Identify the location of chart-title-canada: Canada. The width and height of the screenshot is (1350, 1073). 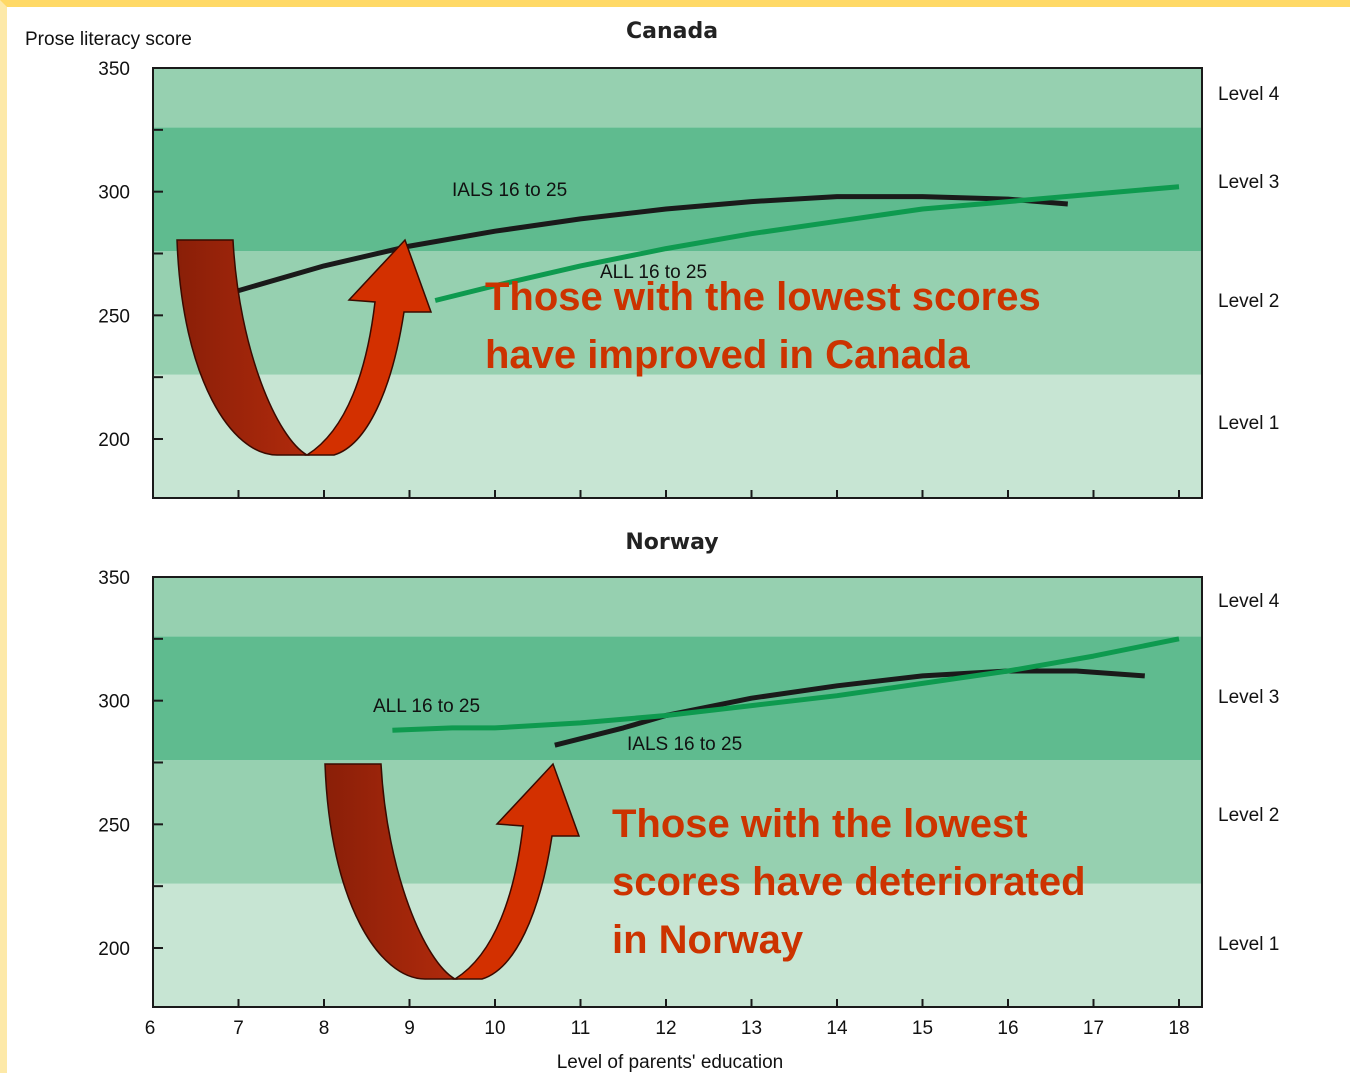
(672, 31).